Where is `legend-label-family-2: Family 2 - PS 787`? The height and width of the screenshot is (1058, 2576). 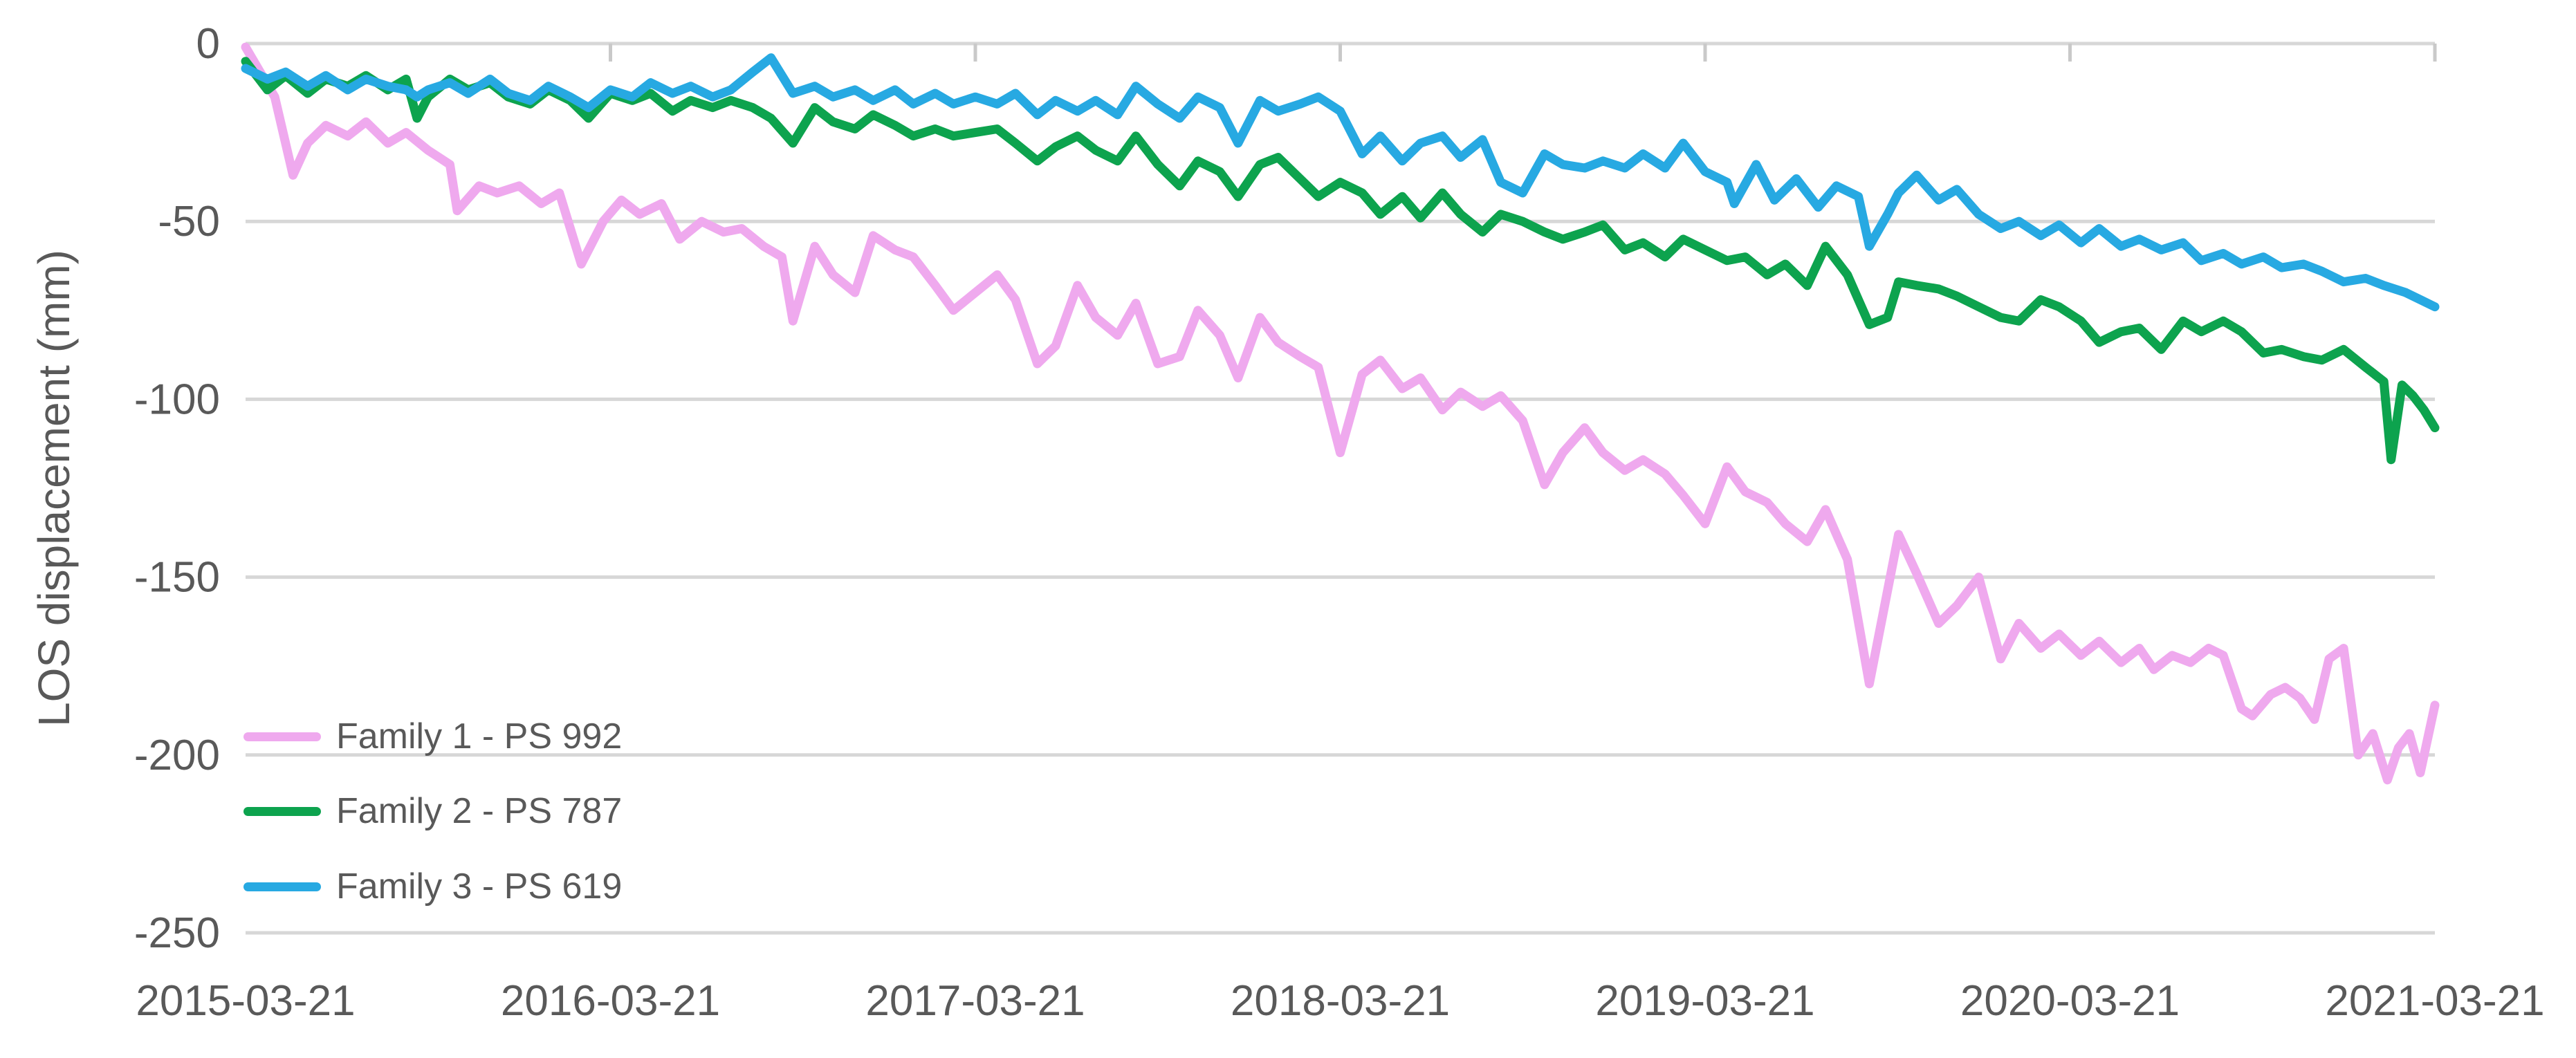 legend-label-family-2: Family 2 - PS 787 is located at coordinates (479, 811).